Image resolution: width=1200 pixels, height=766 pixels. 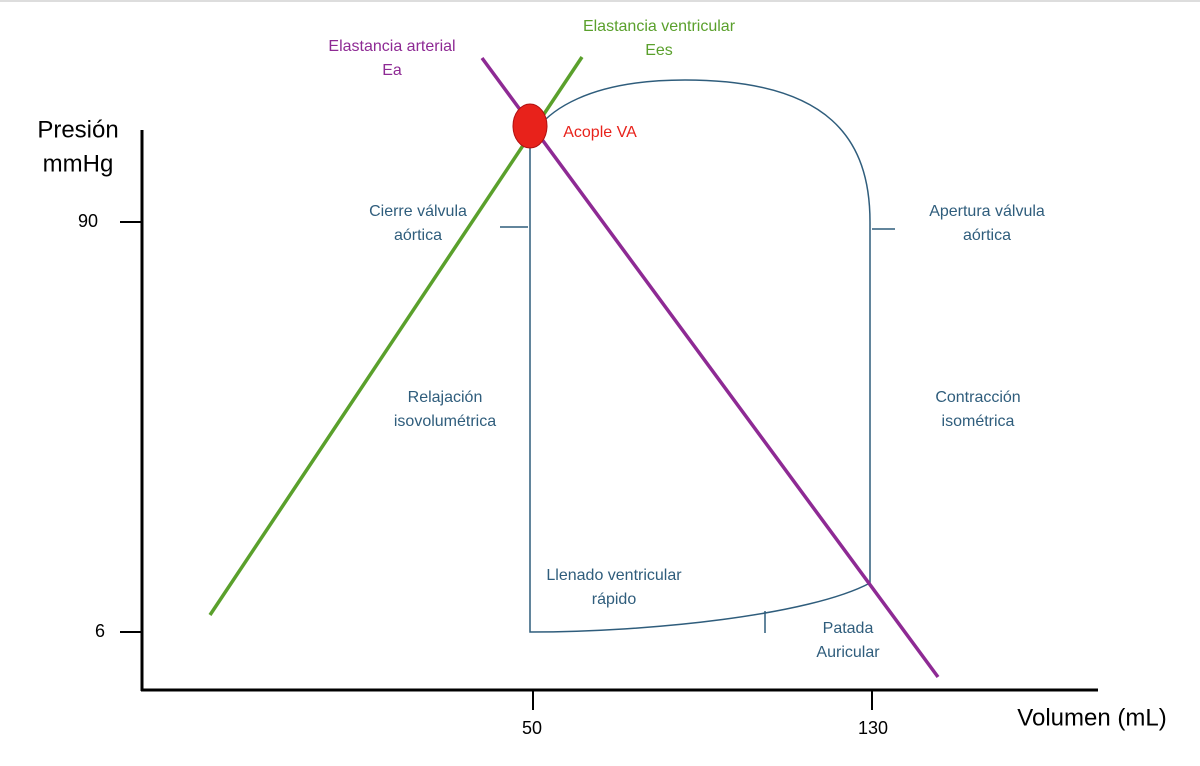 What do you see at coordinates (977, 397) in the screenshot?
I see `phase-label: Contracción` at bounding box center [977, 397].